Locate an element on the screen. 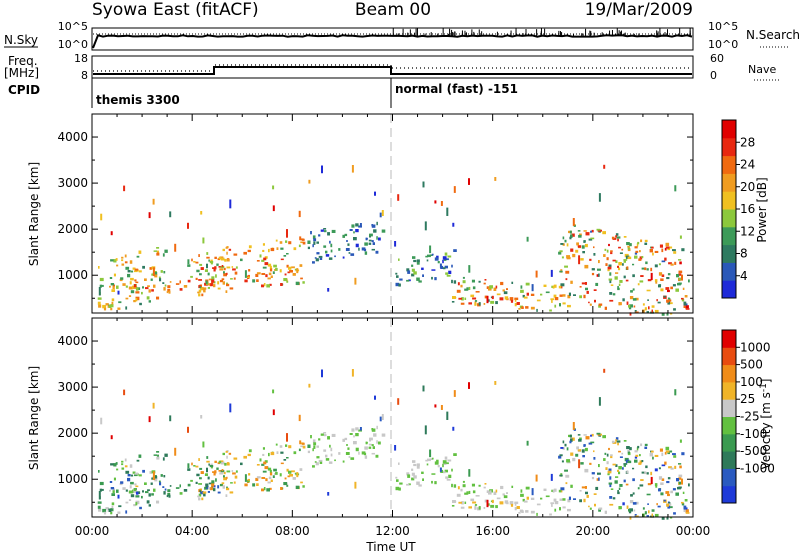  nave-trace is located at coordinates (392, 68).